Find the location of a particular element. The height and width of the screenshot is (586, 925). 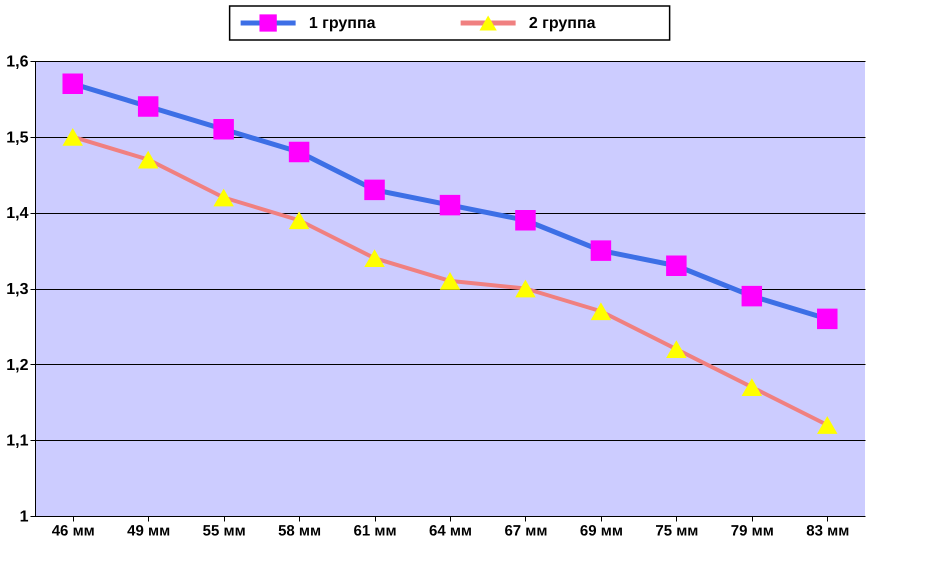

x-tick-label: 83 мм is located at coordinates (828, 531).